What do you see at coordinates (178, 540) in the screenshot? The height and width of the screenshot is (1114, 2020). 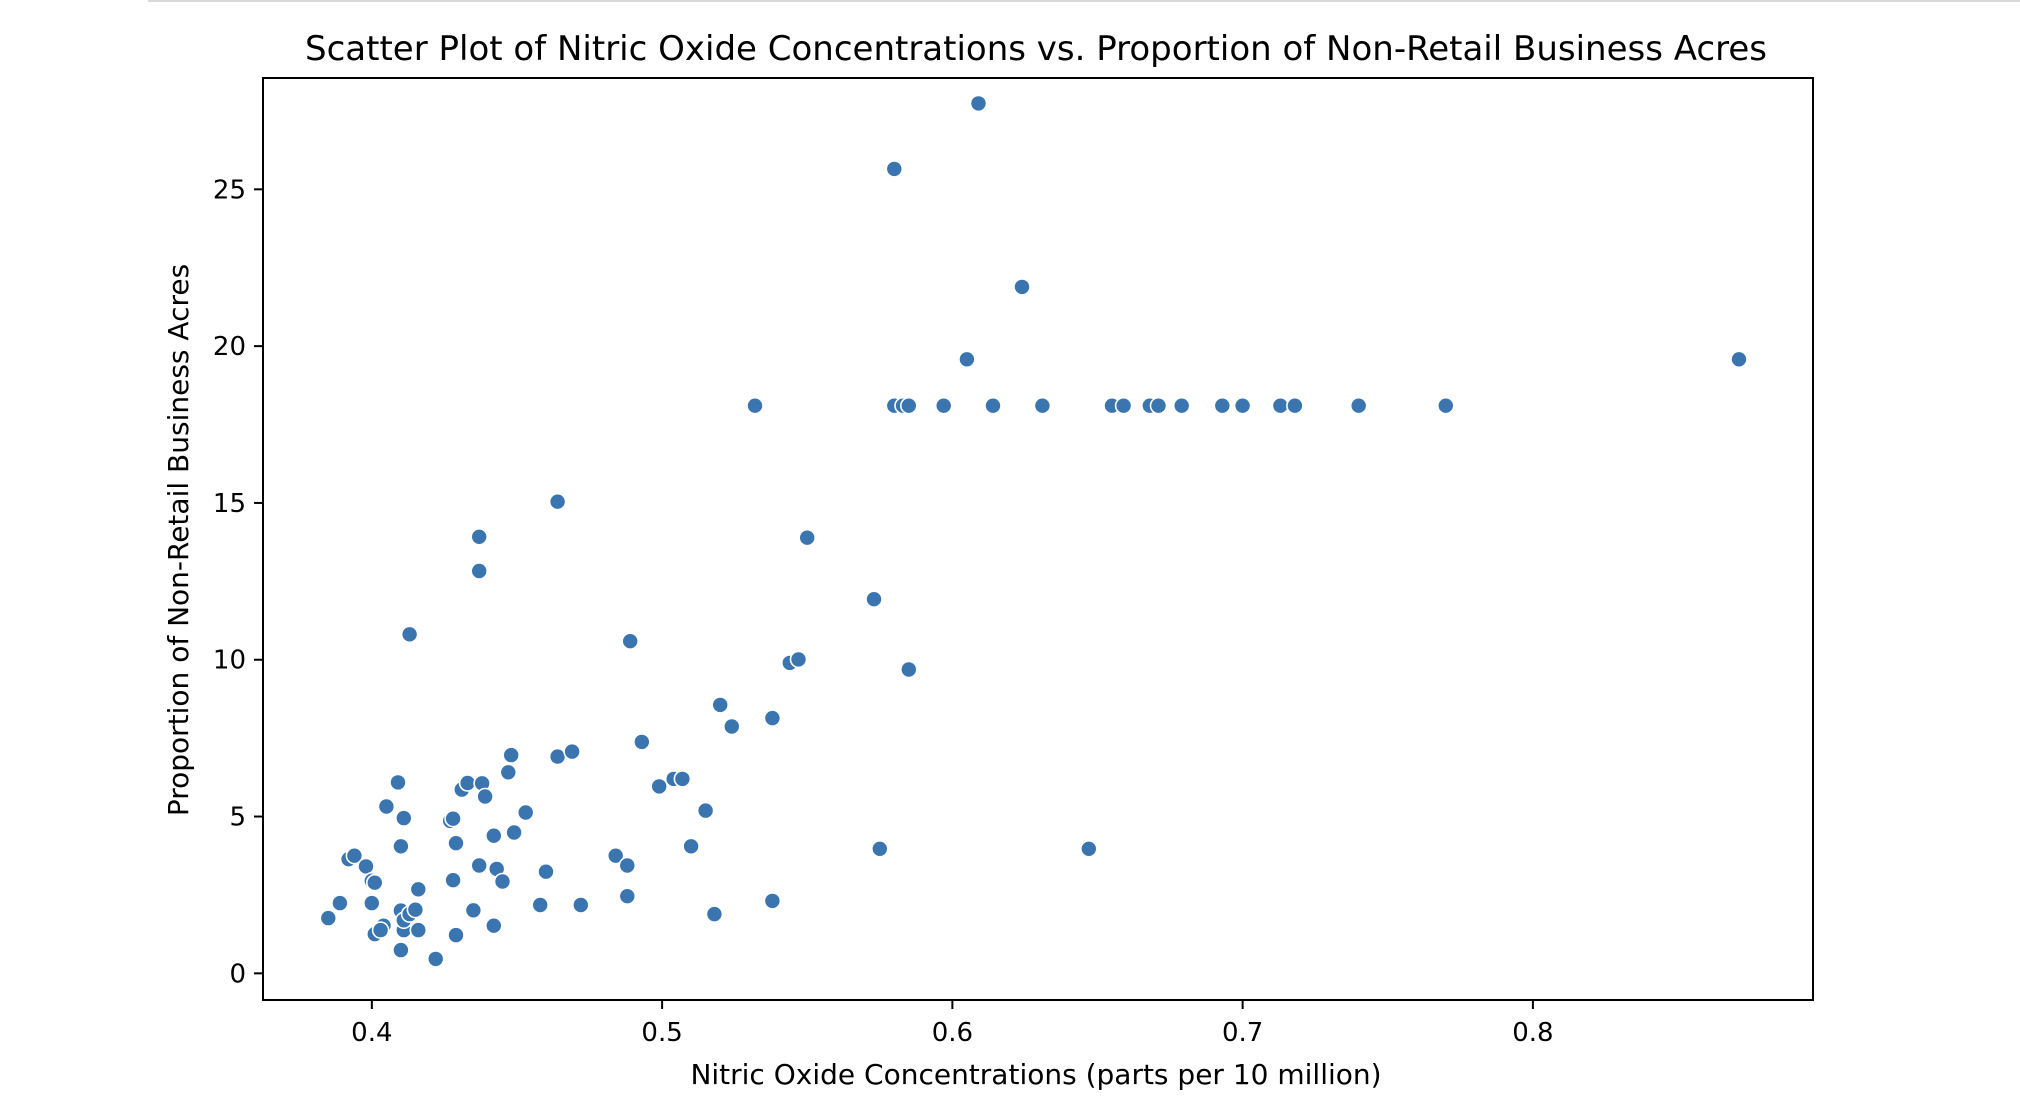 I see `y-axis-label: Proportion of Non-Retail Business Acres` at bounding box center [178, 540].